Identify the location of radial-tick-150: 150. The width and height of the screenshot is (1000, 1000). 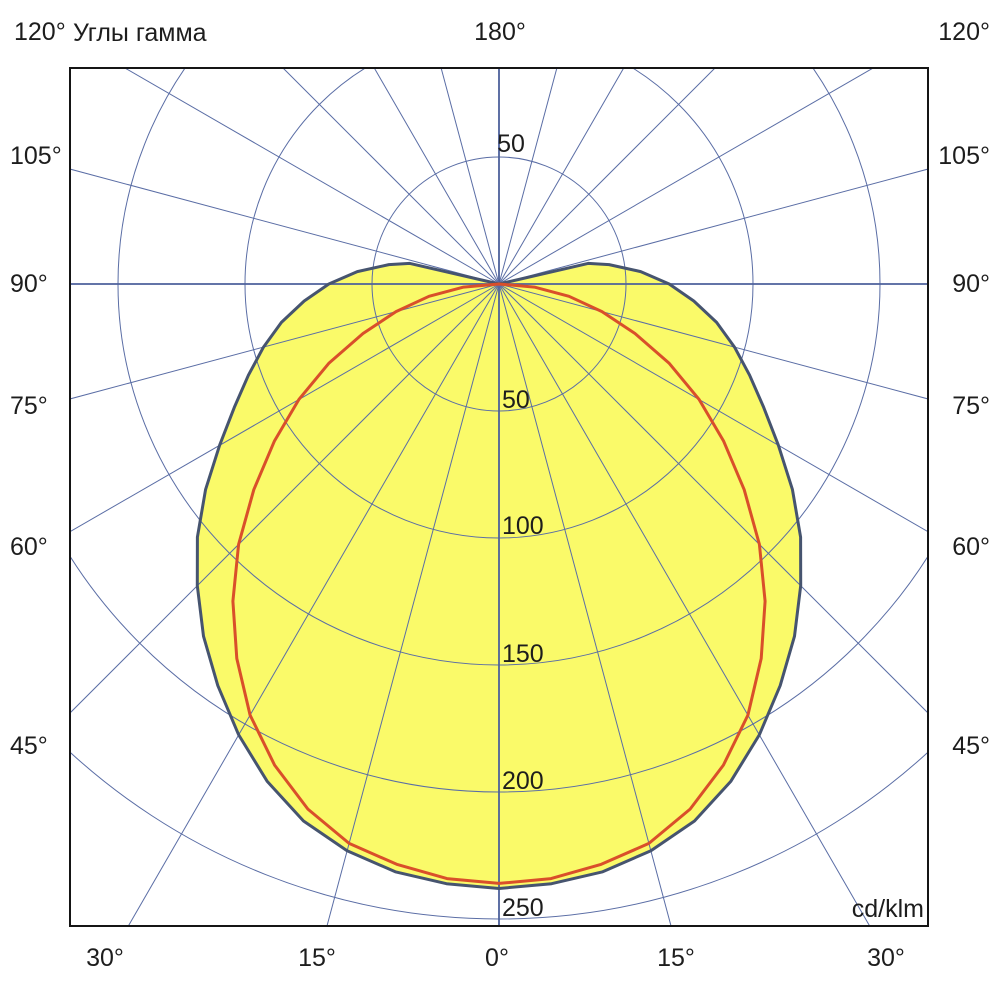
(523, 654).